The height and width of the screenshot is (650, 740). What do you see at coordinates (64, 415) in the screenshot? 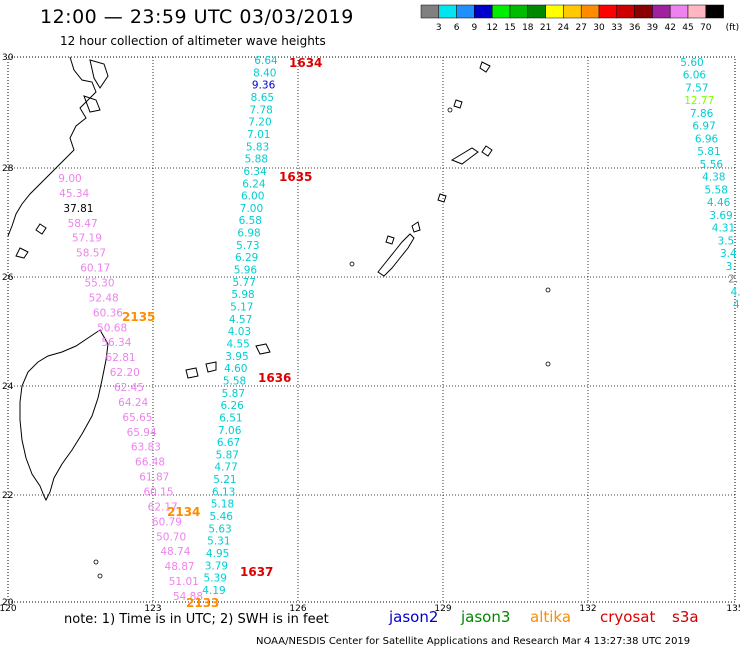
I see `taiwan-coast` at bounding box center [64, 415].